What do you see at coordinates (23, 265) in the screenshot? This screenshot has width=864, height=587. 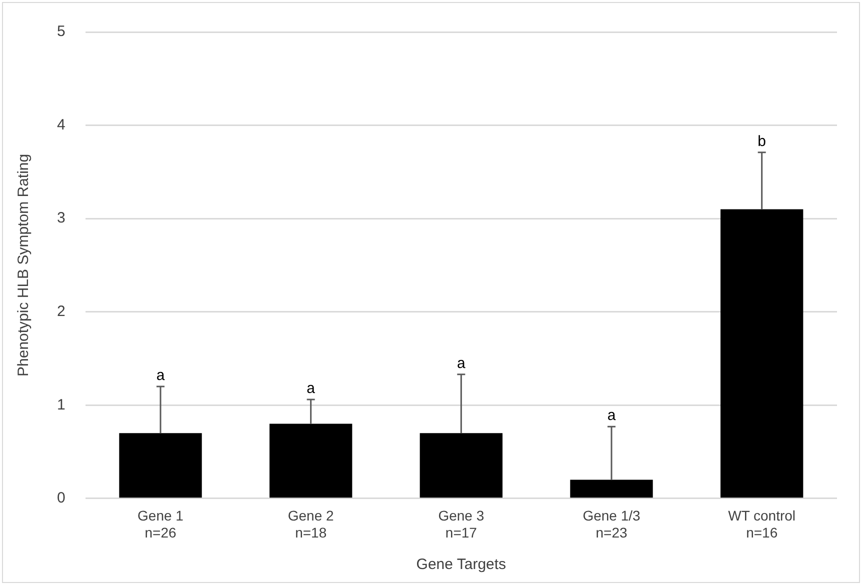 I see `y-axis-title: Phenotypic HLB Symptom Rating` at bounding box center [23, 265].